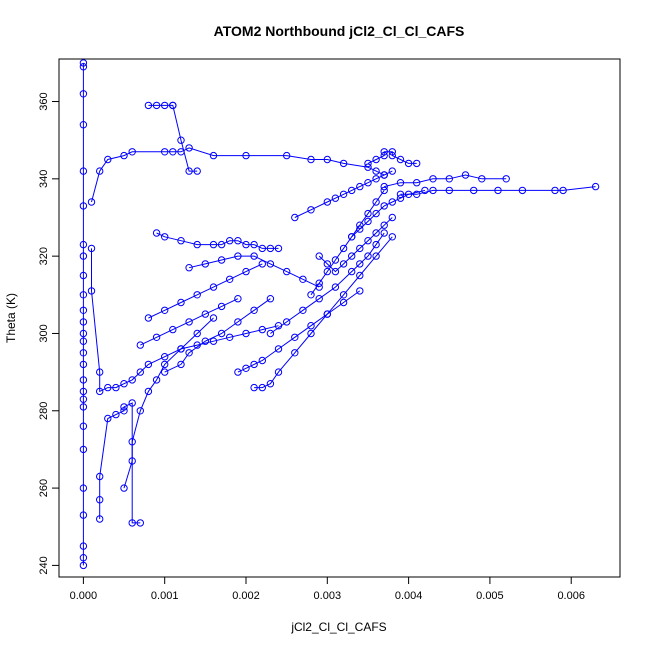 The height and width of the screenshot is (650, 650). I want to click on y-tick-label: 340, so click(44, 179).